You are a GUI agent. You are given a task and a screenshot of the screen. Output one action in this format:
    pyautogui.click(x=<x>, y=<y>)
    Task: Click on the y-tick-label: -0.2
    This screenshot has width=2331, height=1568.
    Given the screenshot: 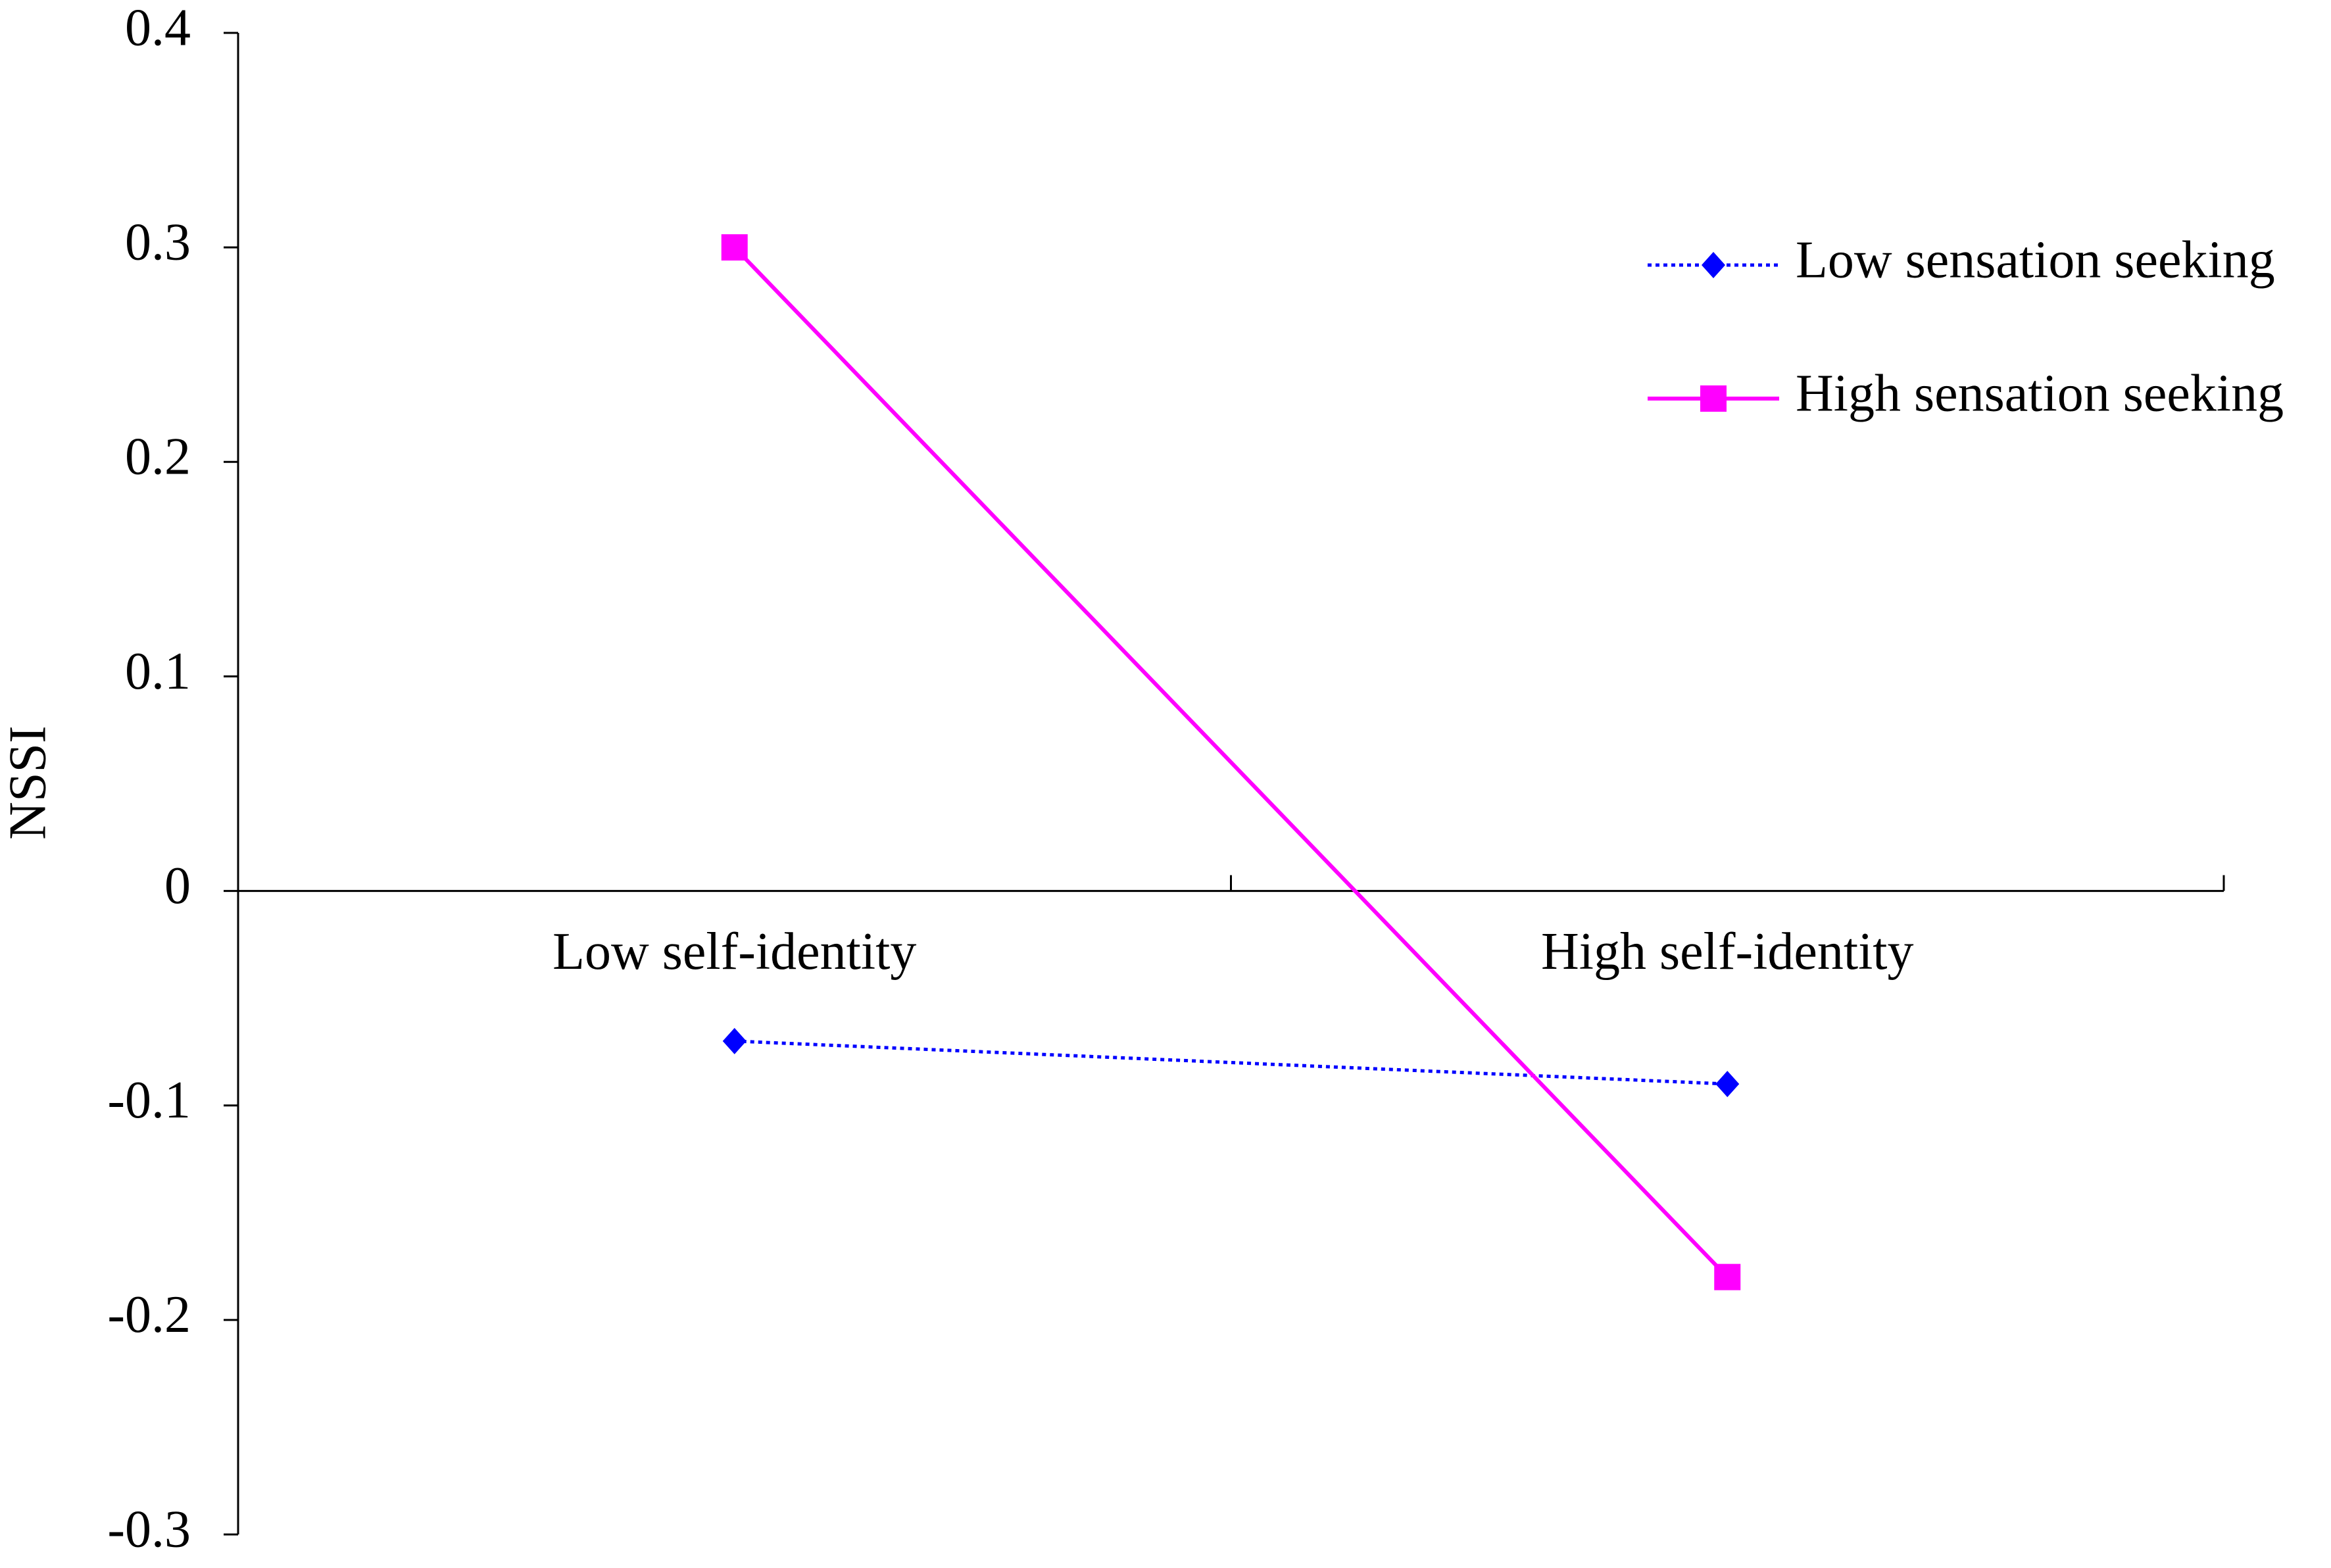 What is the action you would take?
    pyautogui.click(x=149, y=1315)
    